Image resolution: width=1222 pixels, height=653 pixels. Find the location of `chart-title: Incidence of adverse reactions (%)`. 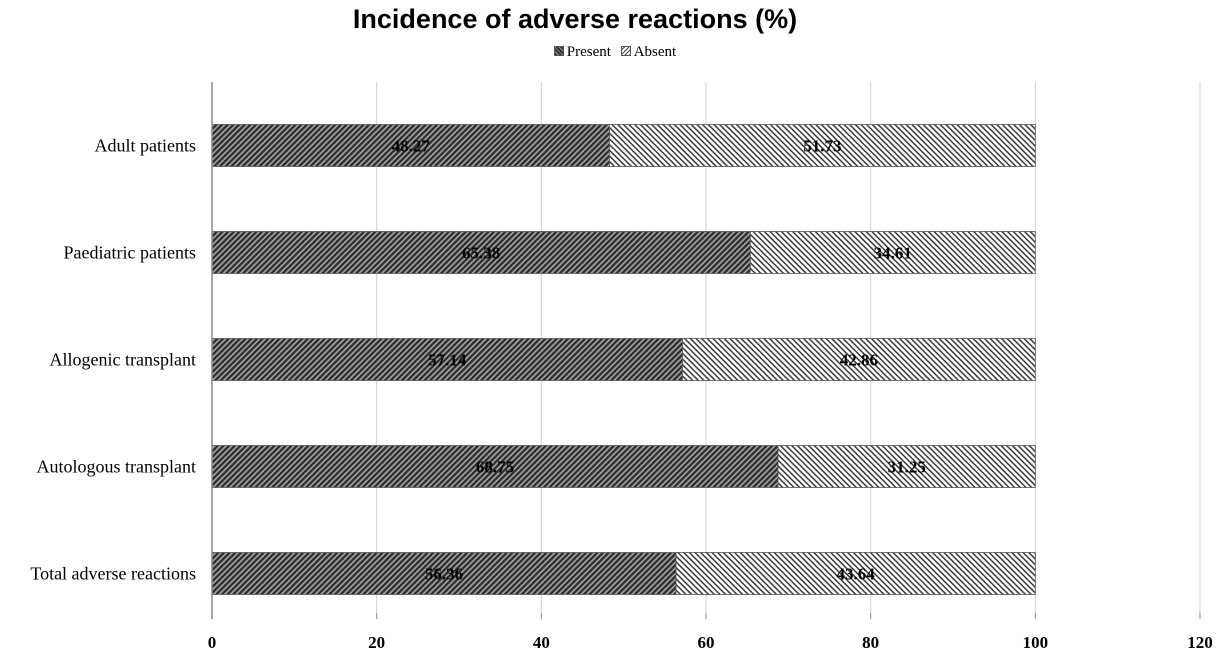

chart-title: Incidence of adverse reactions (%) is located at coordinates (575, 19).